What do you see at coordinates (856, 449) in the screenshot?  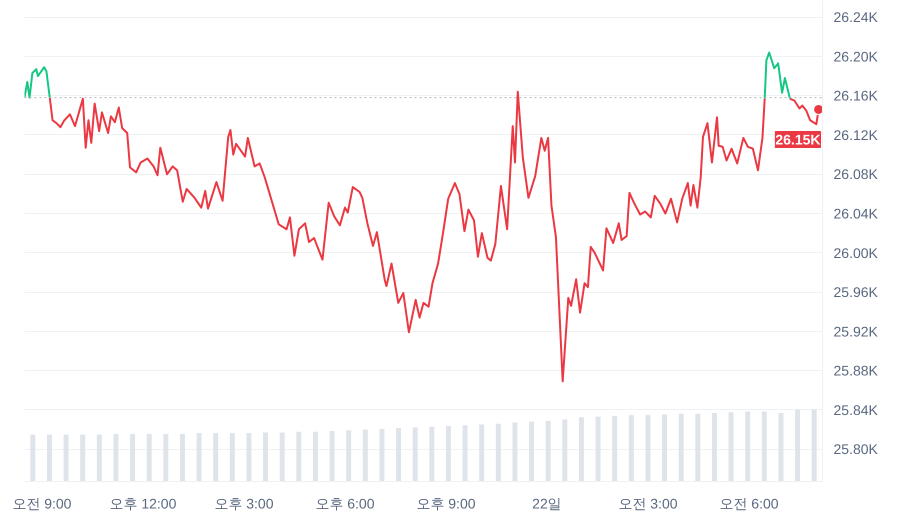 I see `y-tick-label: 25.80K` at bounding box center [856, 449].